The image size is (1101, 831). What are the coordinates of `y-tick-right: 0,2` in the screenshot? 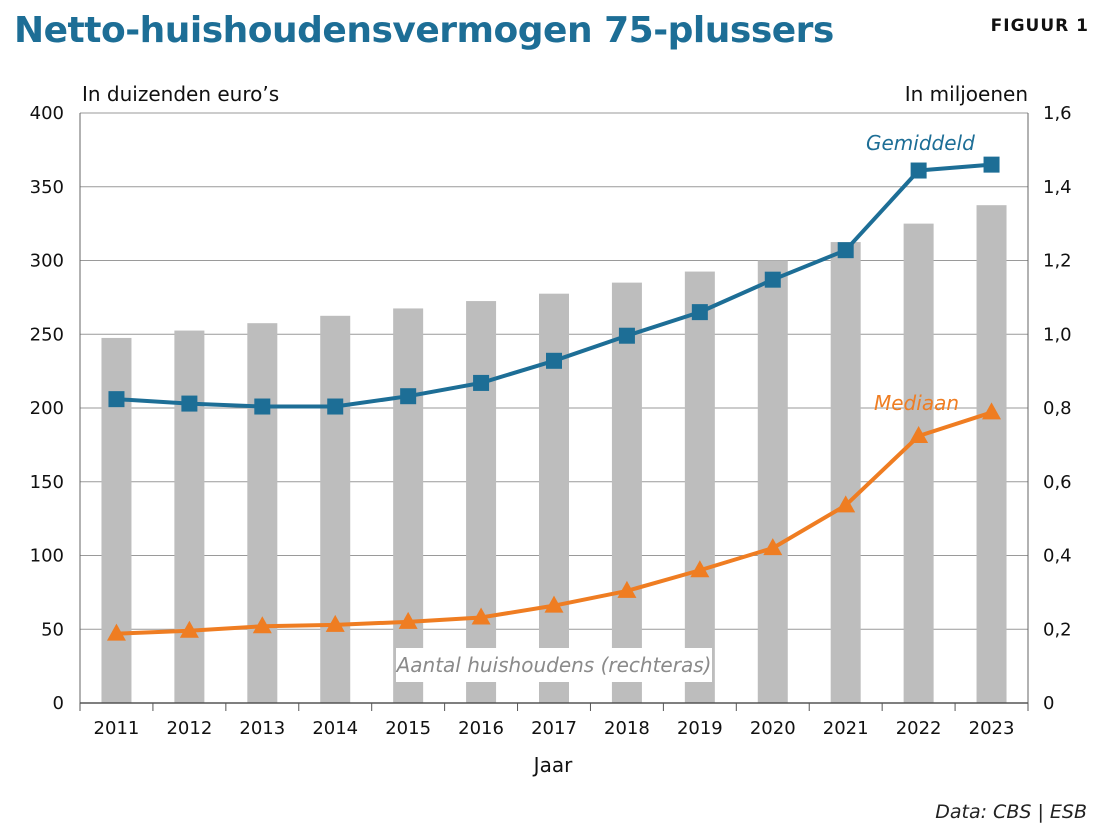 It's located at (1057, 629).